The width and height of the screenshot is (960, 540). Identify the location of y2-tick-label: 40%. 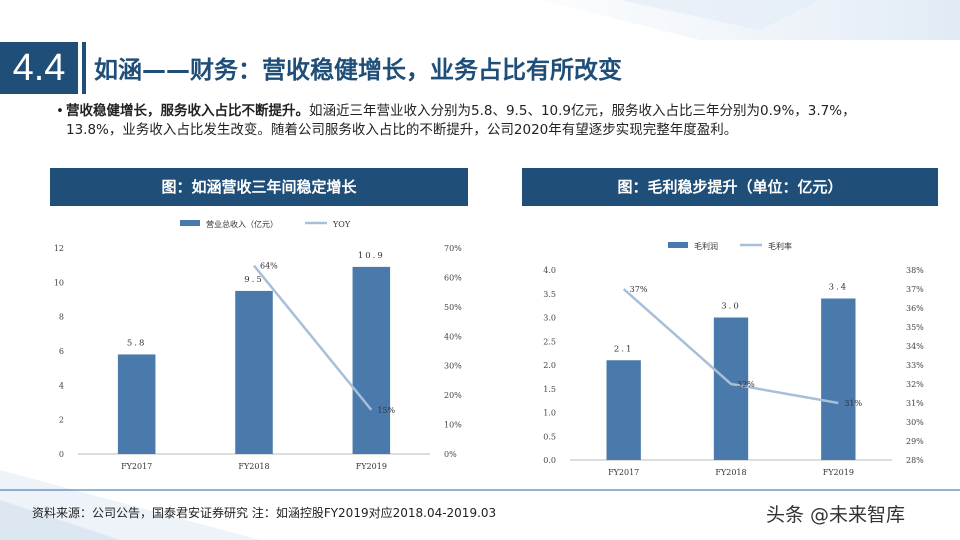
(453, 336).